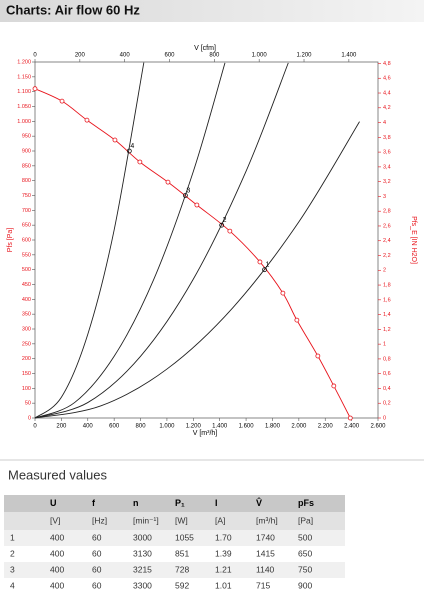 The height and width of the screenshot is (610, 424). Describe the element at coordinates (136, 503) in the screenshot. I see `table-header-cell: n` at that location.